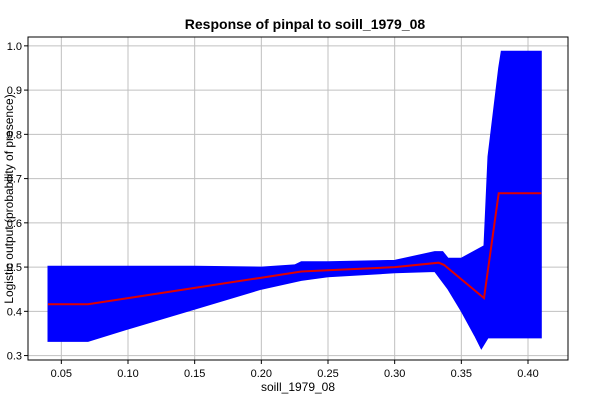 This screenshot has height=400, width=600. What do you see at coordinates (14, 91) in the screenshot?
I see `y-tick-label: 0.9` at bounding box center [14, 91].